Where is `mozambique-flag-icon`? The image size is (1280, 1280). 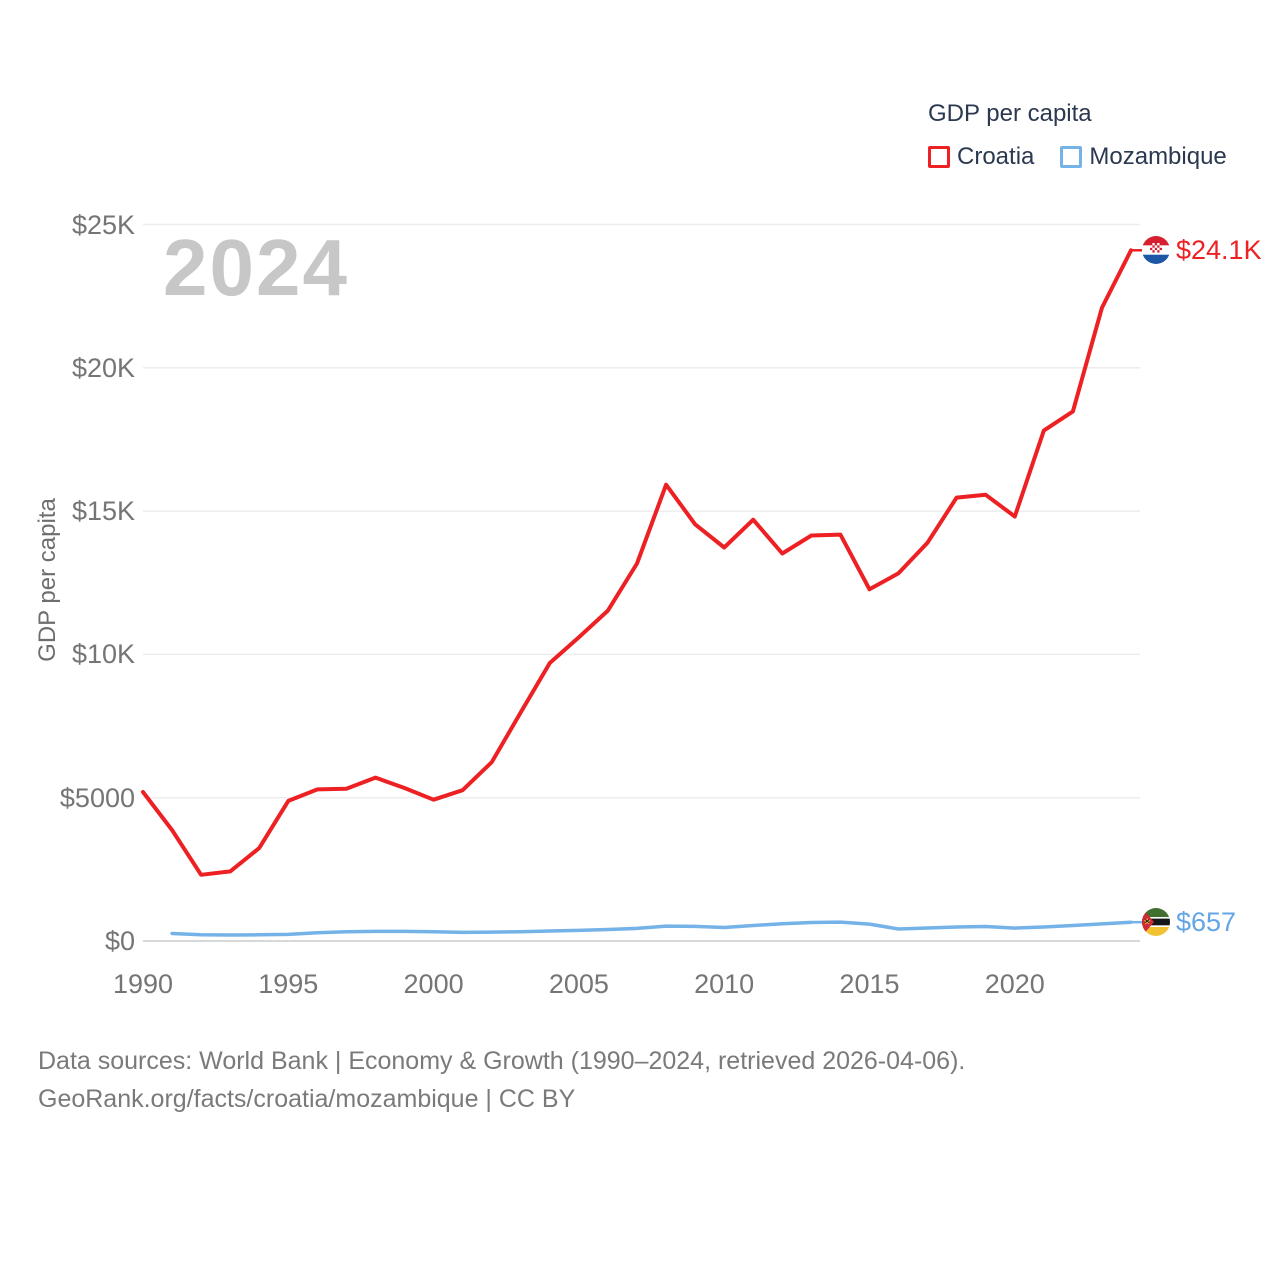
mozambique-flag-icon is located at coordinates (1156, 922).